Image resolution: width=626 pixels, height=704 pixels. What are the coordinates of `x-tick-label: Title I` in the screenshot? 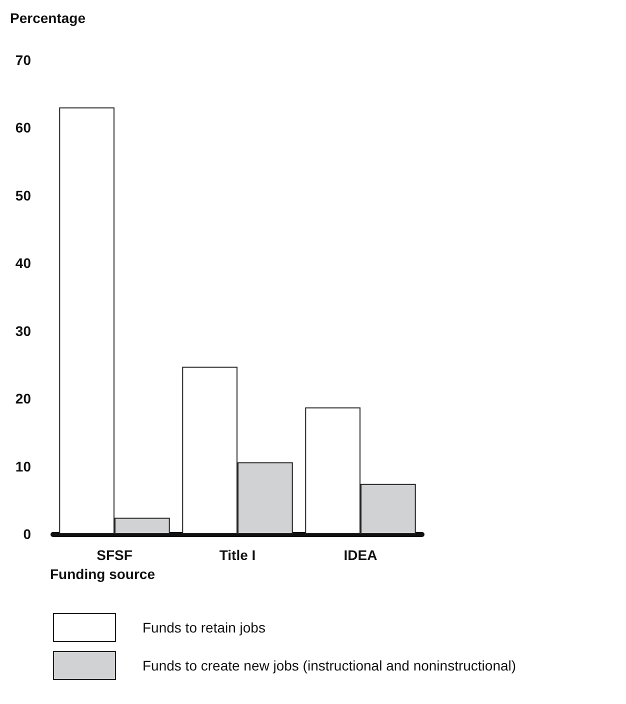 It's located at (237, 555).